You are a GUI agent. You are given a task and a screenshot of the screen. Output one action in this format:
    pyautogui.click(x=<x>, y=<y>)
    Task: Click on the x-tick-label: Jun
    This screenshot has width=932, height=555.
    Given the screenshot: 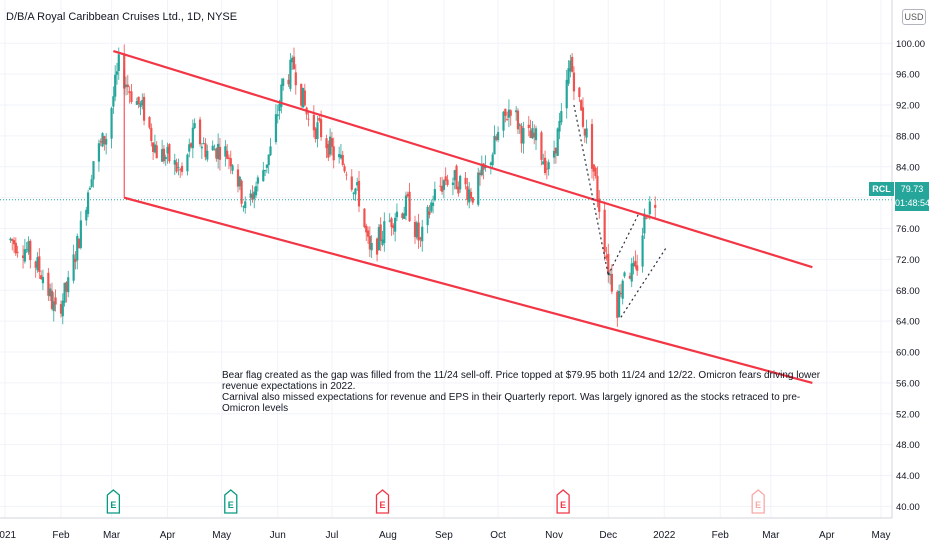 What is the action you would take?
    pyautogui.click(x=278, y=535)
    